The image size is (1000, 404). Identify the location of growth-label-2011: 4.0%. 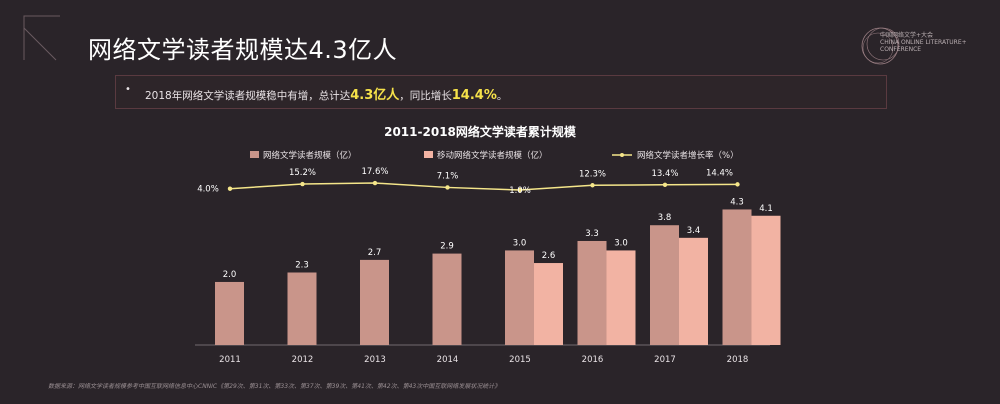
(208, 190).